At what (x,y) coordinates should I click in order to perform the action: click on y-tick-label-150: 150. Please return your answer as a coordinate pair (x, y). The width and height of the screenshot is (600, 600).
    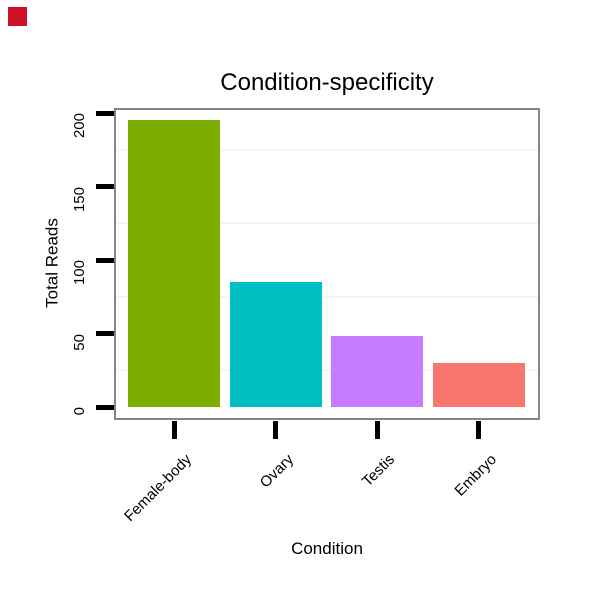
    Looking at the image, I should click on (79, 199).